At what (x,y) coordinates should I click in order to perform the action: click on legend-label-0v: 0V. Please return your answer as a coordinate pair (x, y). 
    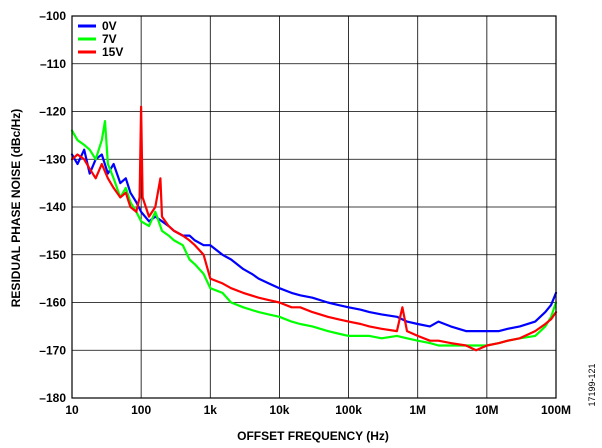
    Looking at the image, I should click on (109, 26).